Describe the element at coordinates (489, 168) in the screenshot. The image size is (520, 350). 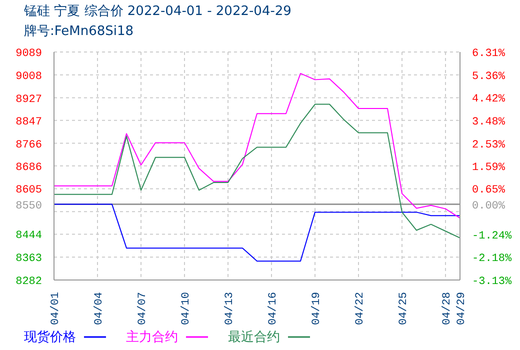
I see `y2-tick-label: 1.59%` at that location.